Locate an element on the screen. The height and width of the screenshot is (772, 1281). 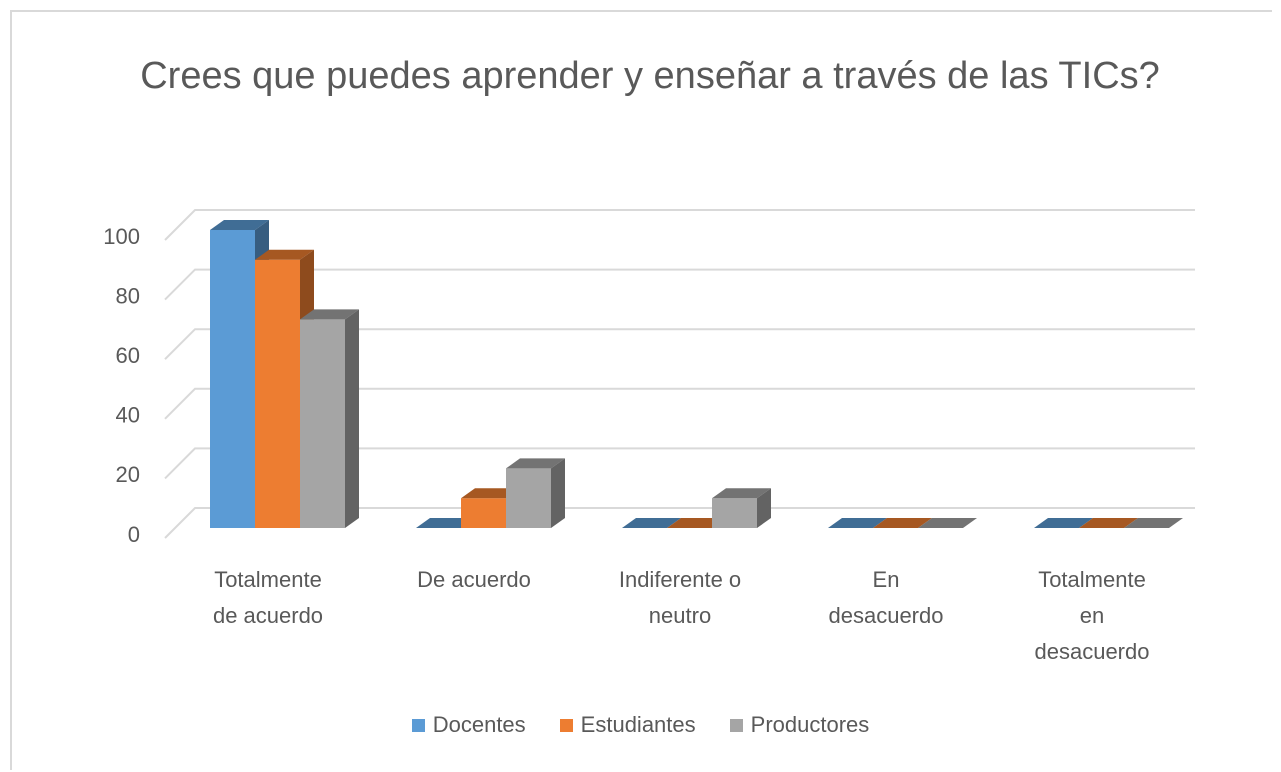
legend-item: Productores is located at coordinates (799, 725).